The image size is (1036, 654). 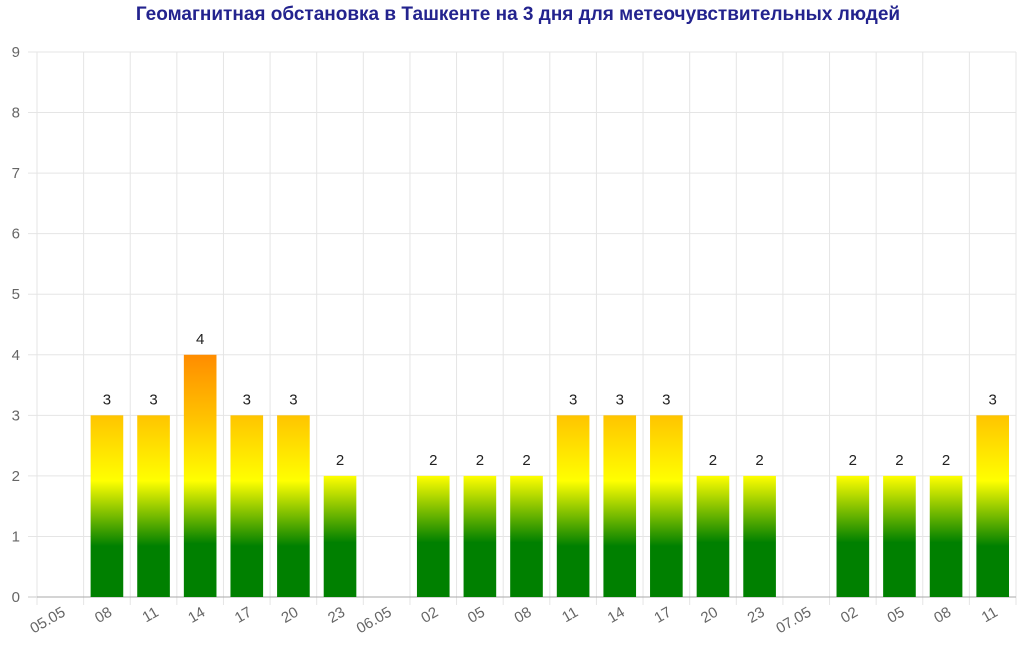 I want to click on bar-value-label: 4, so click(x=200, y=339).